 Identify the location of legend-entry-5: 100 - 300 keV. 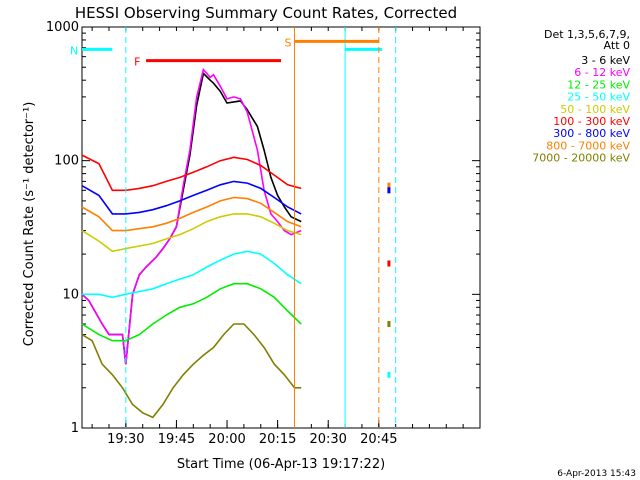
(591, 121).